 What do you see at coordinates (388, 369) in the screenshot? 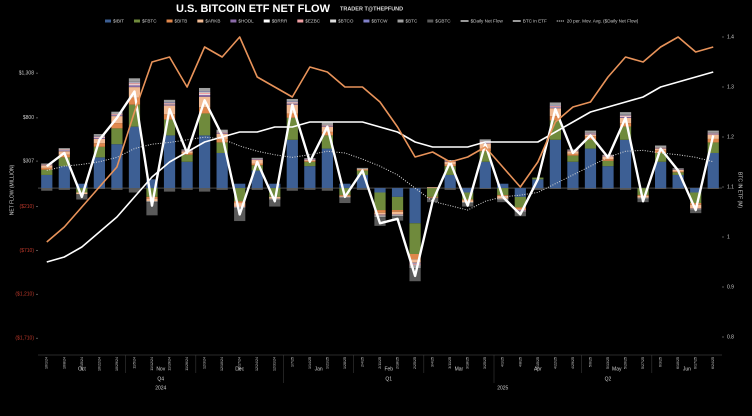
I see `month-label: Feb` at bounding box center [388, 369].